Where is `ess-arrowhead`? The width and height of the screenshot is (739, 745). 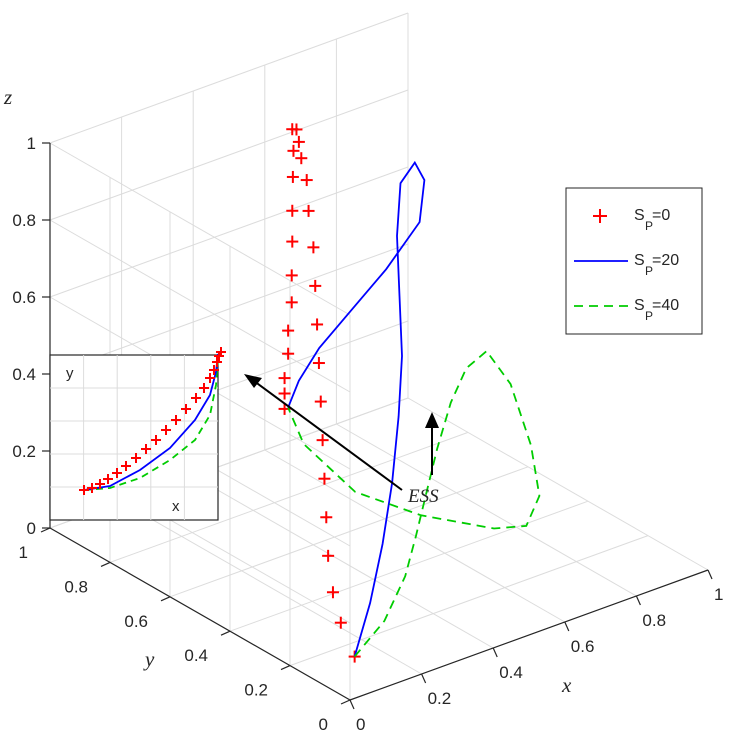 ess-arrowhead is located at coordinates (432, 420).